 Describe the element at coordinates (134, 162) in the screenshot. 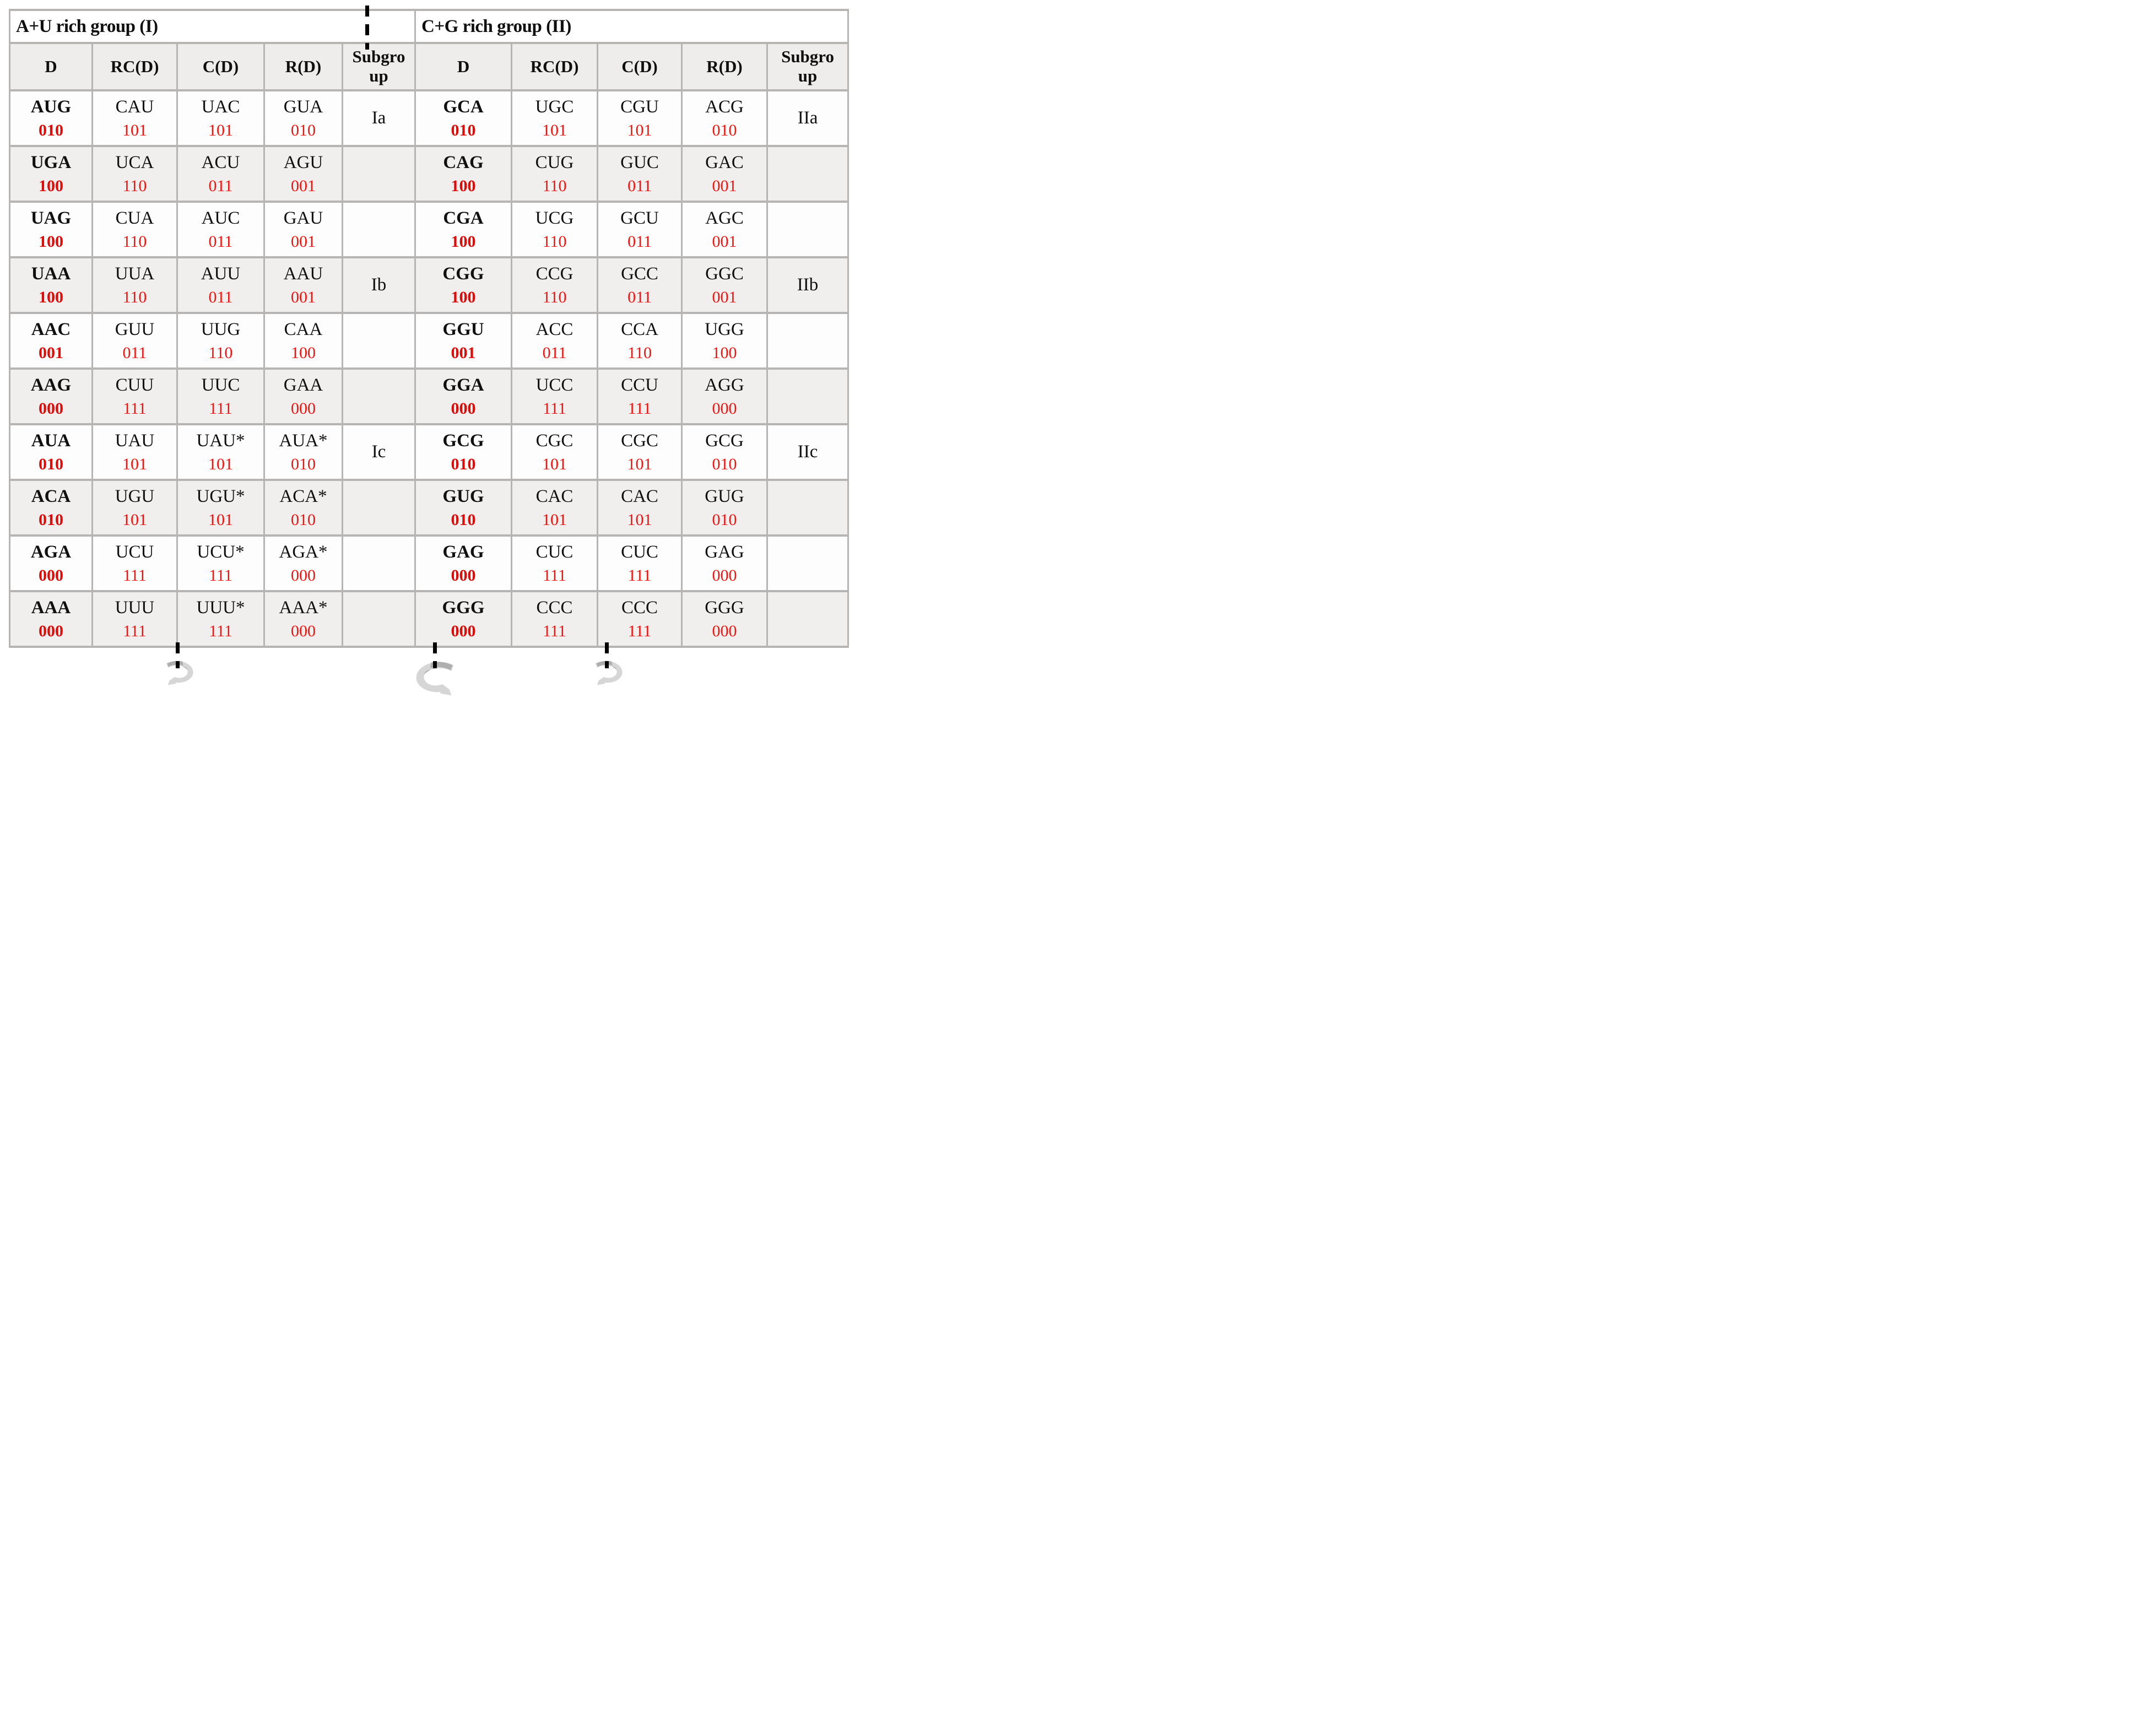

I see `codon-text: UCA` at that location.